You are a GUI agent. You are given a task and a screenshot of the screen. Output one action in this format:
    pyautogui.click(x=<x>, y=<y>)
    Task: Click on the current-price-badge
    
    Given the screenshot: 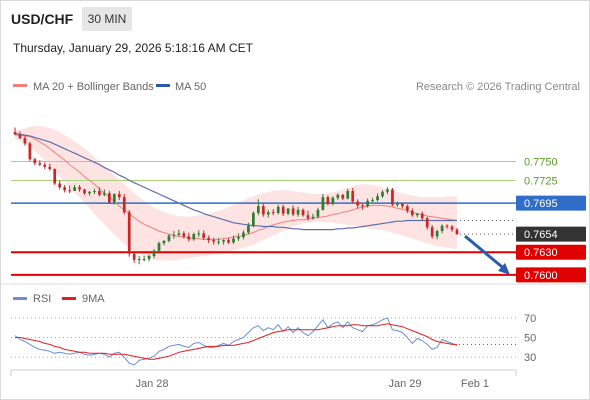 What is the action you would take?
    pyautogui.click(x=551, y=234)
    